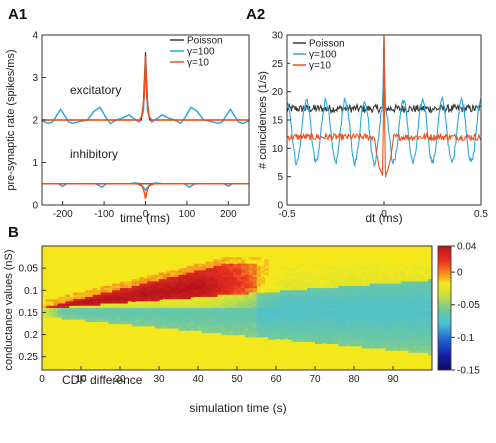 The image size is (496, 443). Describe the element at coordinates (201, 52) in the screenshot. I see `a1-legend-entry: γ=100` at that location.